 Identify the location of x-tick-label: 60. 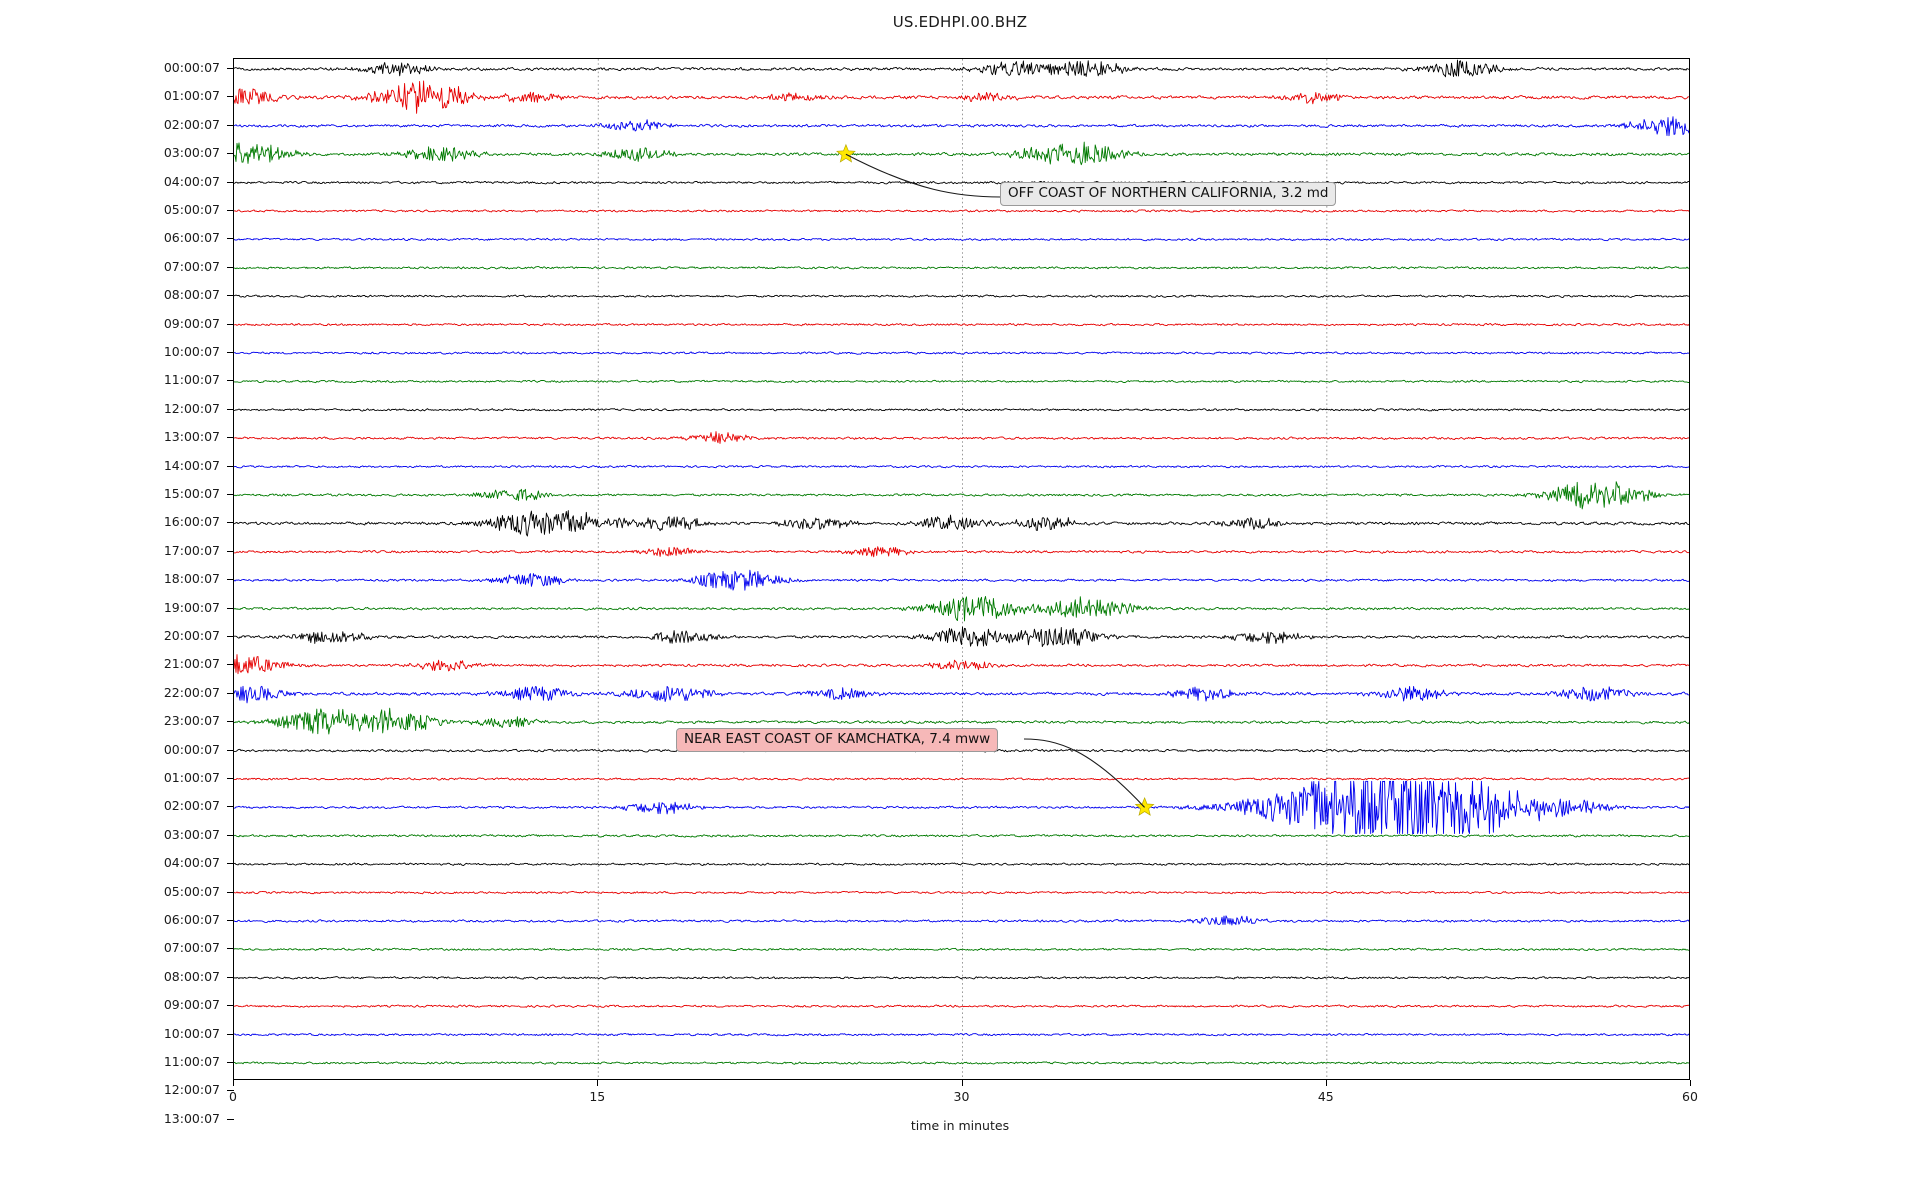
(1690, 1096).